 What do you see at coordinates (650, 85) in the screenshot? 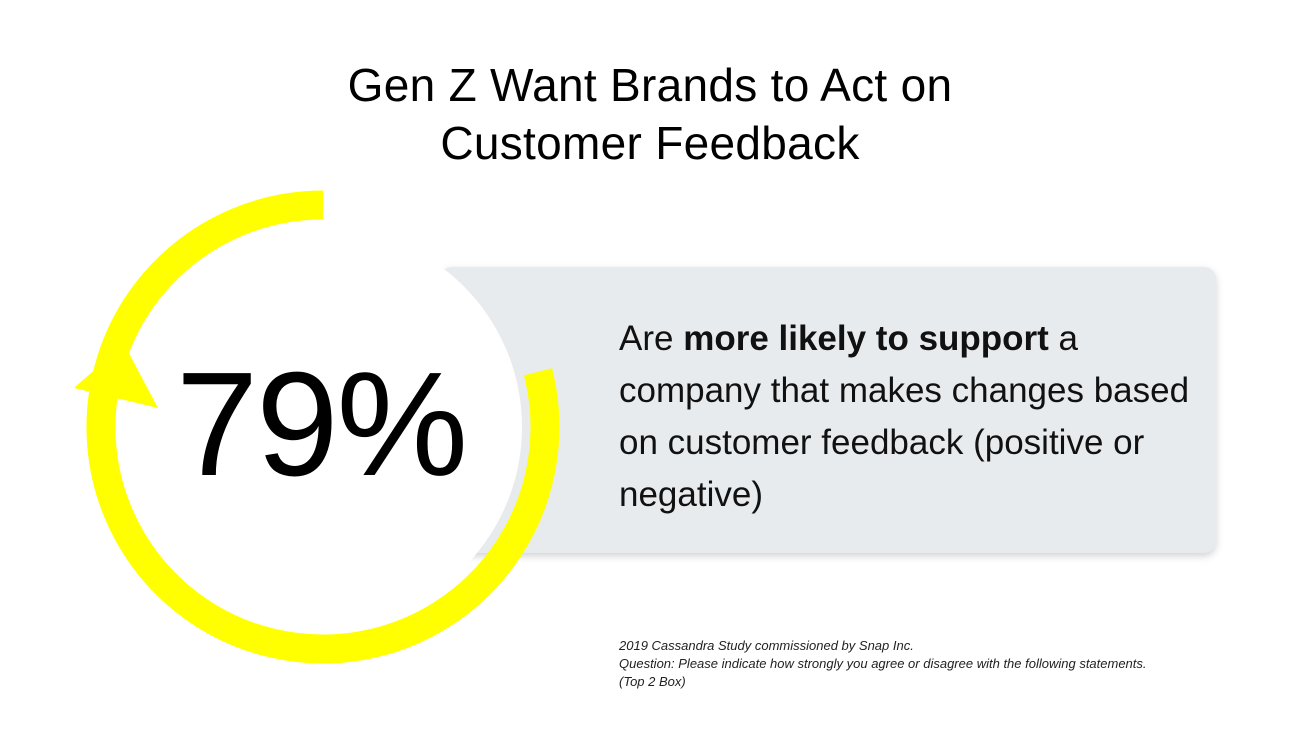
I see `title-line-1: Gen Z Want Brands to Act on` at bounding box center [650, 85].